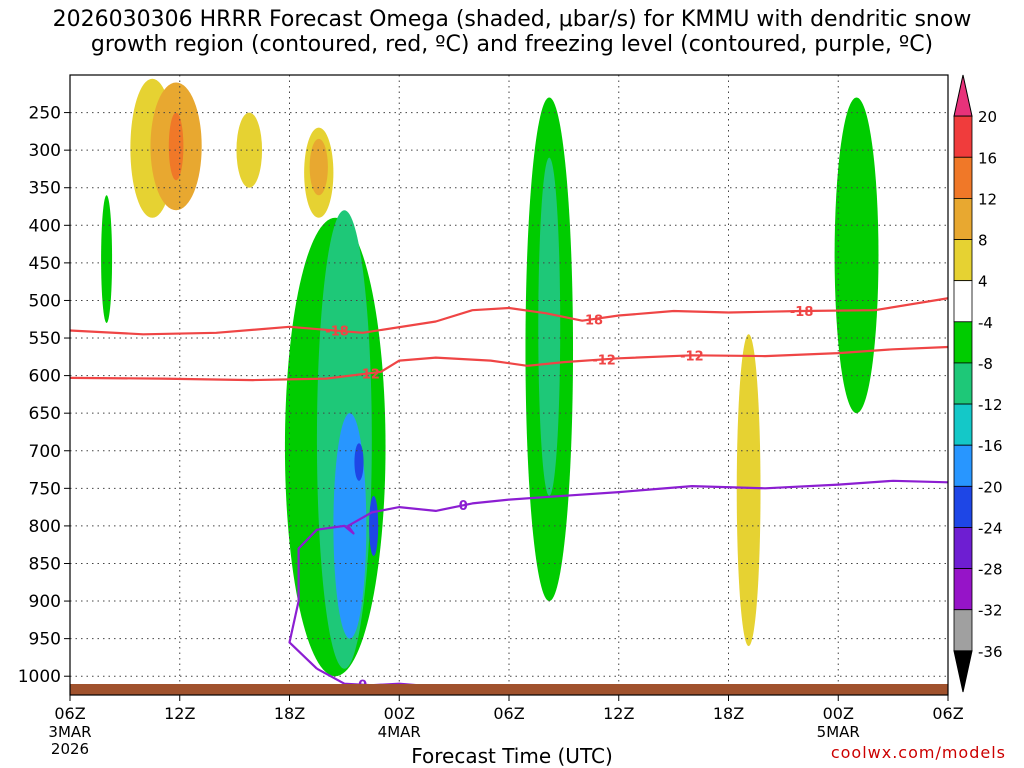 Image resolution: width=1024 pixels, height=768 pixels. Describe the element at coordinates (990, 528) in the screenshot. I see `colorbar-label--24: -24` at that location.